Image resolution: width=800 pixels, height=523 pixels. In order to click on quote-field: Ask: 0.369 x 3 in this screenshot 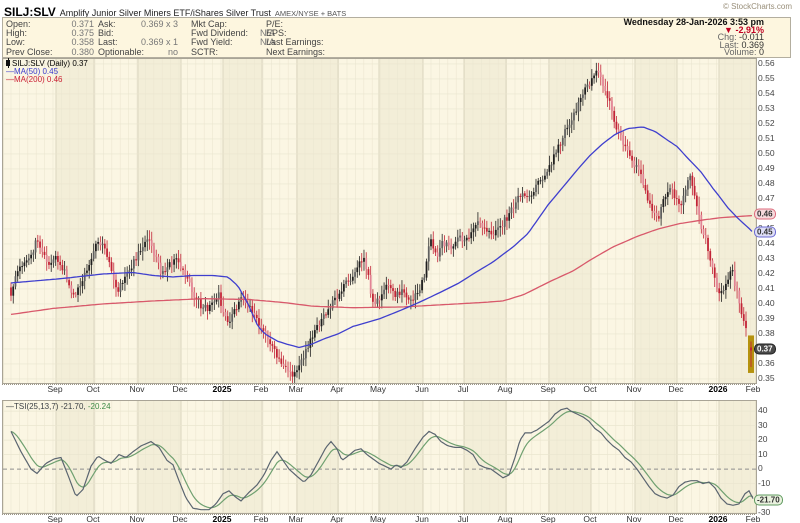, I will do `click(138, 24)`.